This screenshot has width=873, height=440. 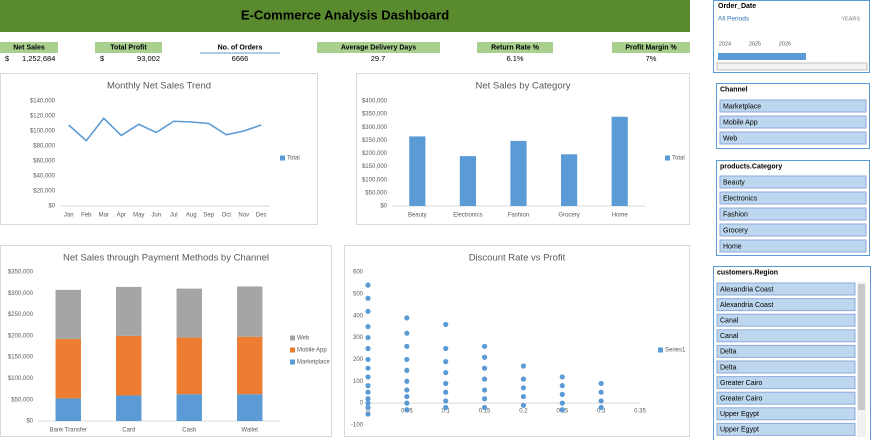 What do you see at coordinates (792, 66) in the screenshot?
I see `timeline-scroll` at bounding box center [792, 66].